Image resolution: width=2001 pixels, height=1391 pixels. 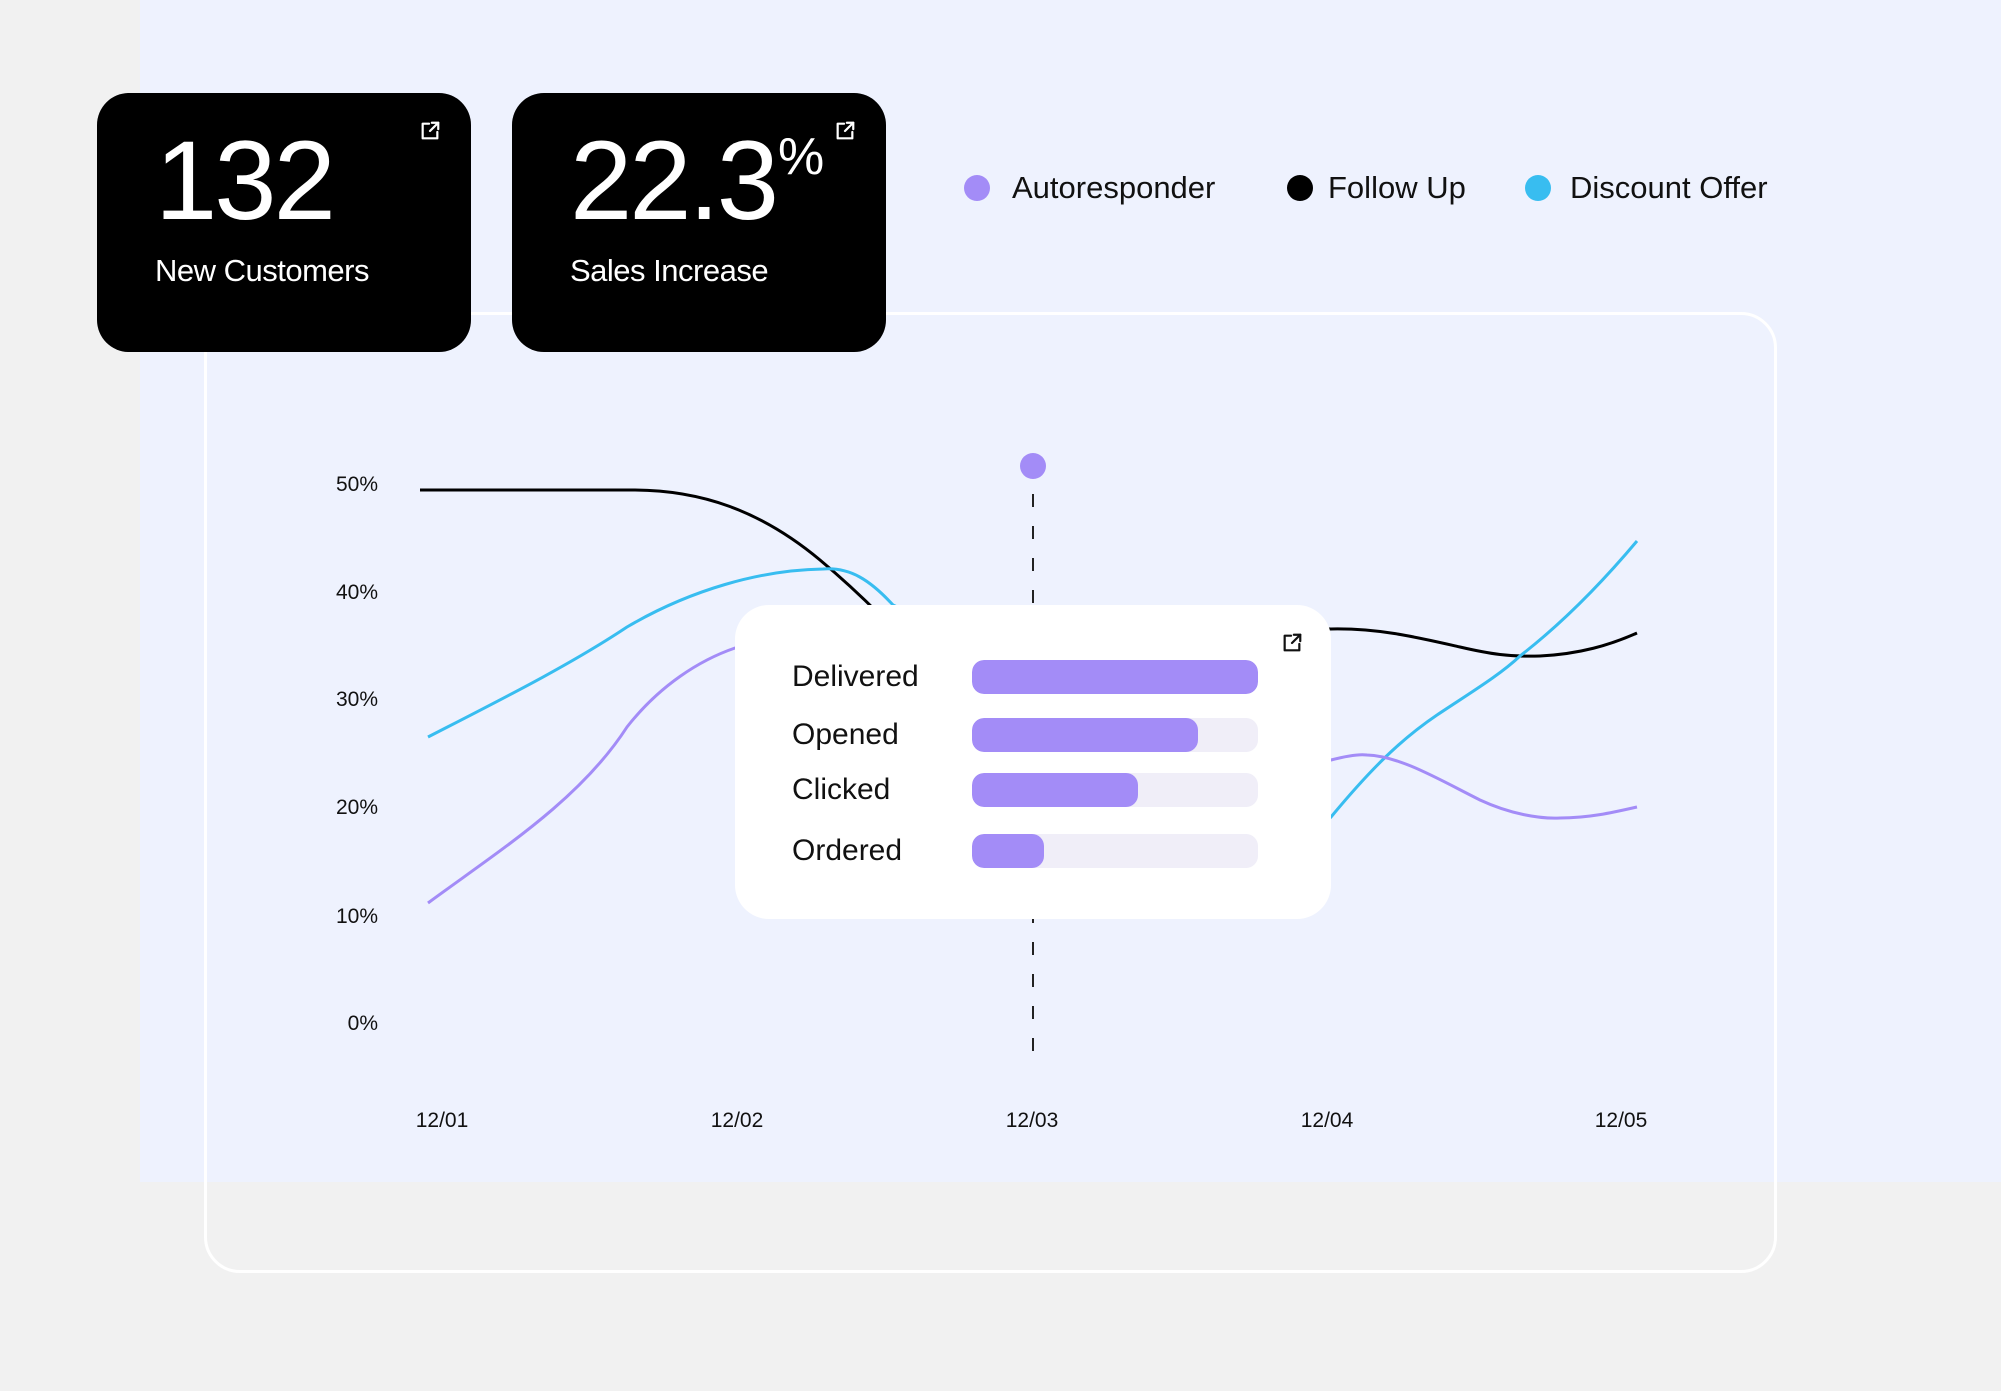 I want to click on funnel-row-opened: Opened, so click(x=1033, y=735).